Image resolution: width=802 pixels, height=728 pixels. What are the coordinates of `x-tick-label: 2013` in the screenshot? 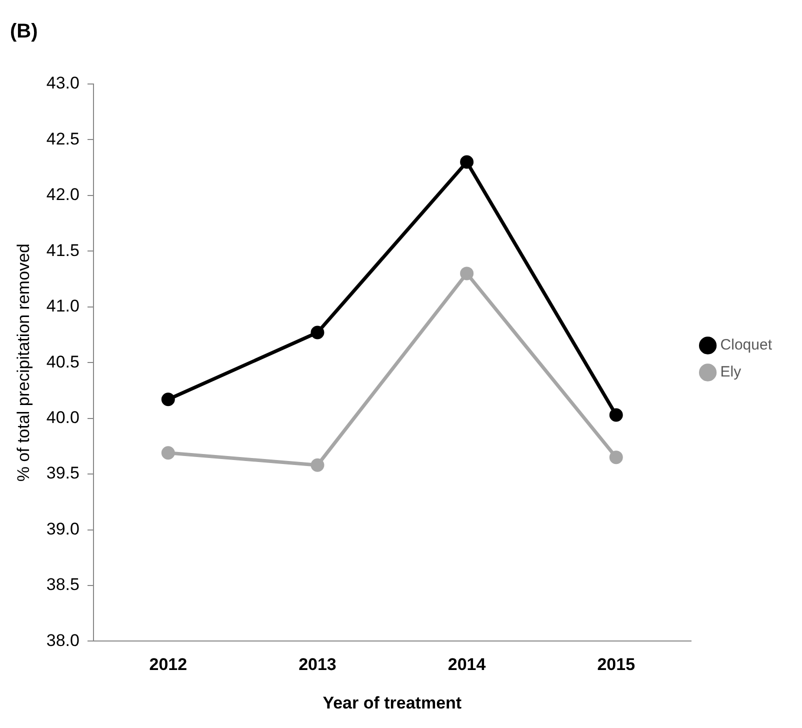 It's located at (317, 664).